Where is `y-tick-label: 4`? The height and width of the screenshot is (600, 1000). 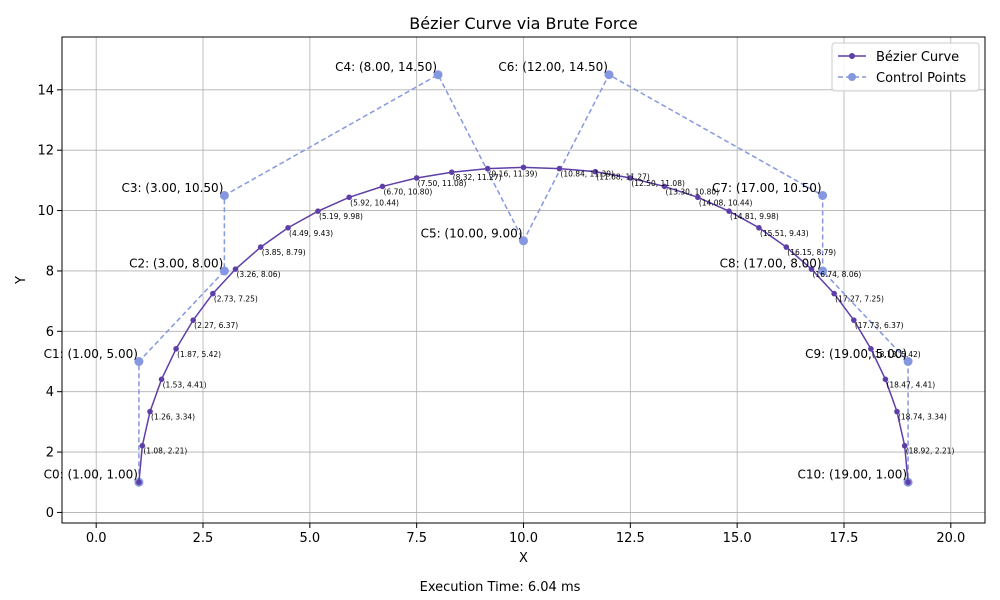
y-tick-label: 4 is located at coordinates (50, 392).